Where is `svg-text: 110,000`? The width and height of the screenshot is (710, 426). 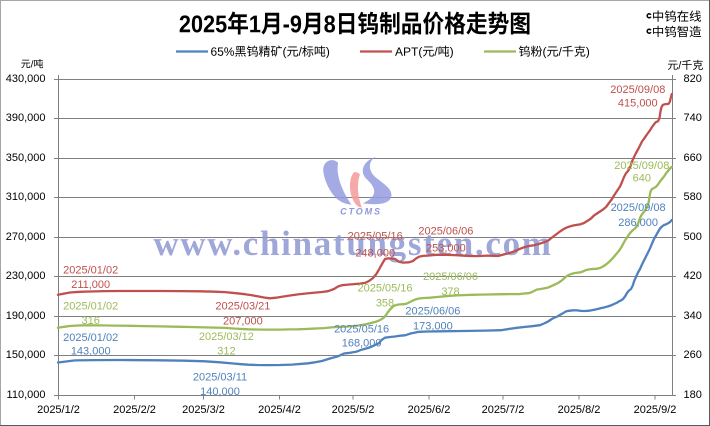
svg-text: 110,000 is located at coordinates (26, 395).